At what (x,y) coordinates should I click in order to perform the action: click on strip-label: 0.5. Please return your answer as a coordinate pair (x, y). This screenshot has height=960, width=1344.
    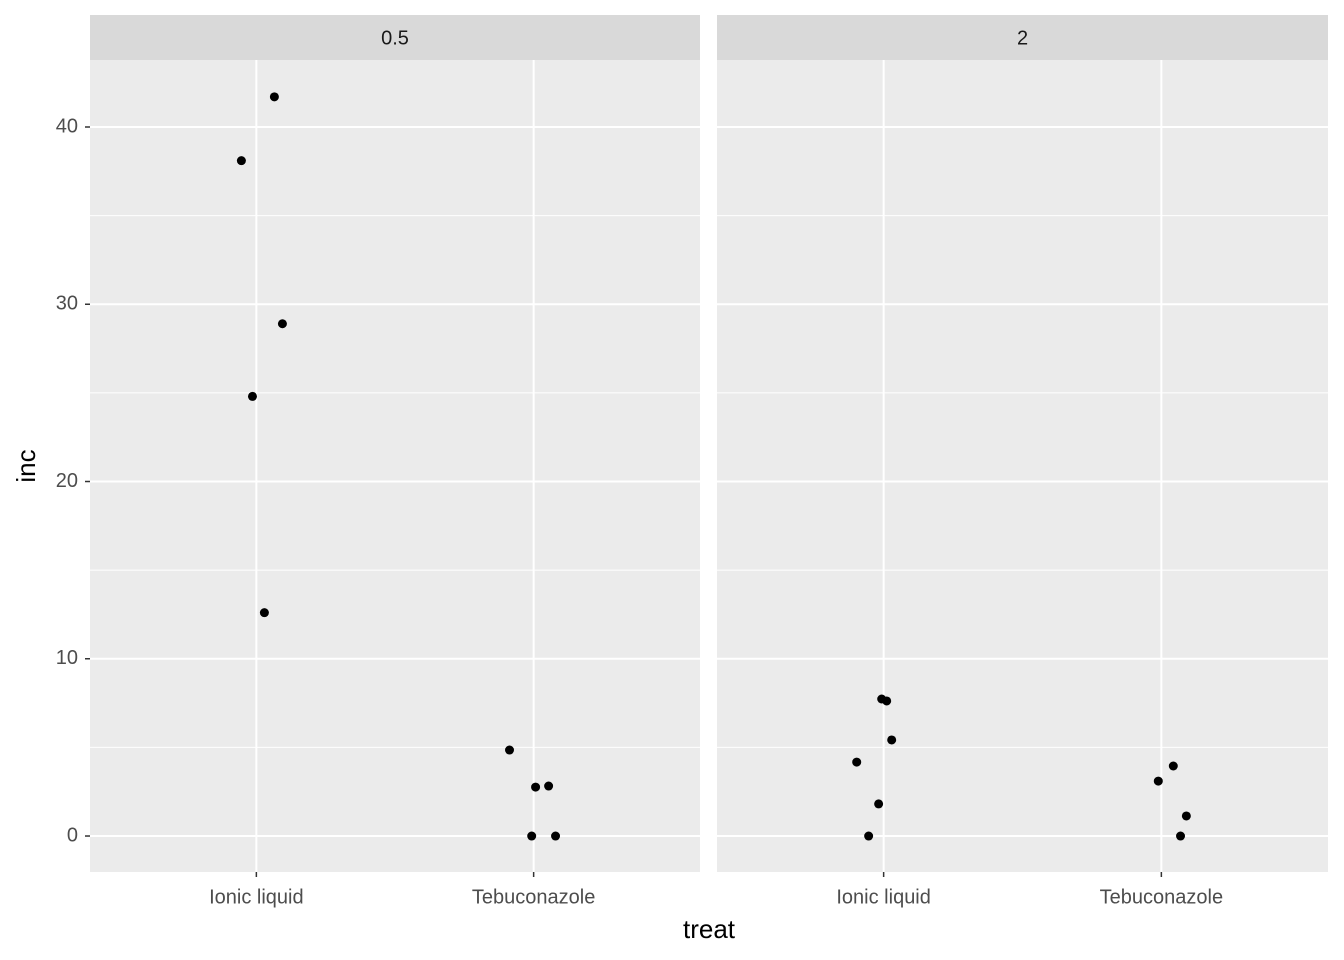
    Looking at the image, I should click on (395, 38).